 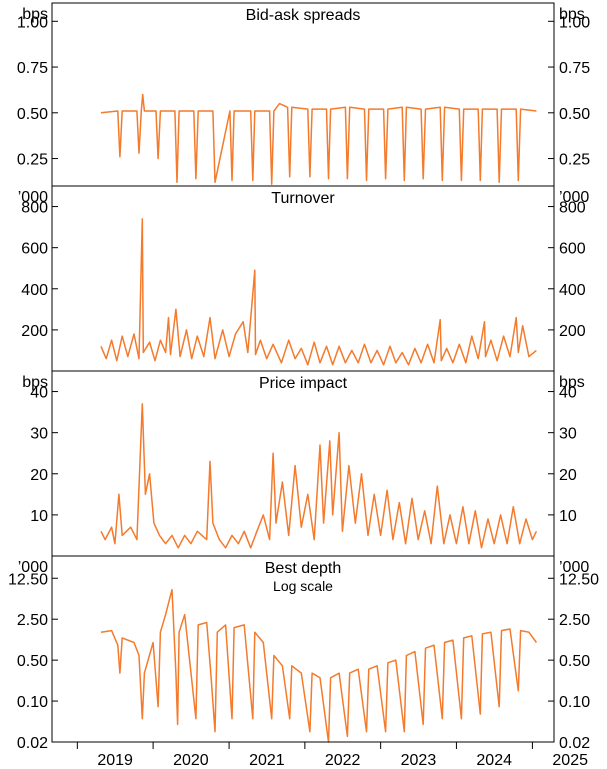 I want to click on y-tick-label-left: 40, so click(x=39, y=393).